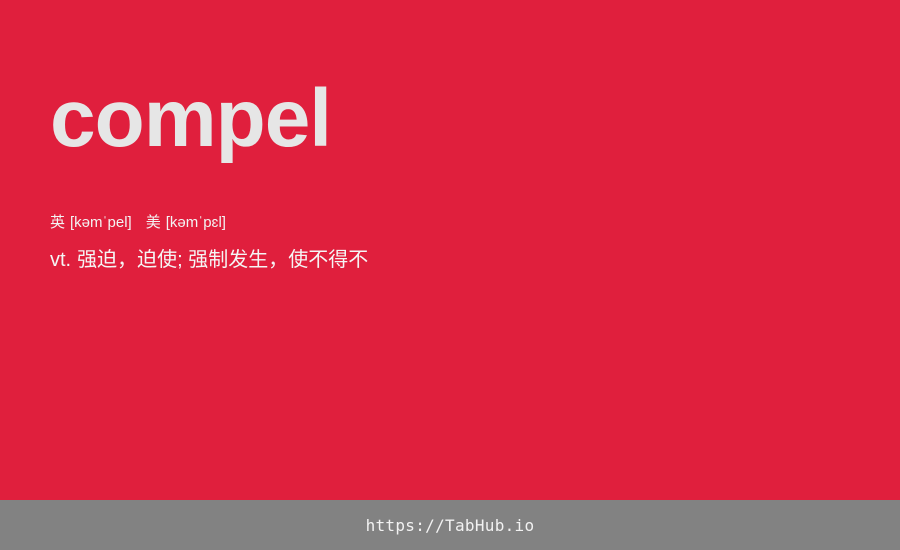 The image size is (900, 550). I want to click on footer-bar: https://TabHub.io, so click(450, 525).